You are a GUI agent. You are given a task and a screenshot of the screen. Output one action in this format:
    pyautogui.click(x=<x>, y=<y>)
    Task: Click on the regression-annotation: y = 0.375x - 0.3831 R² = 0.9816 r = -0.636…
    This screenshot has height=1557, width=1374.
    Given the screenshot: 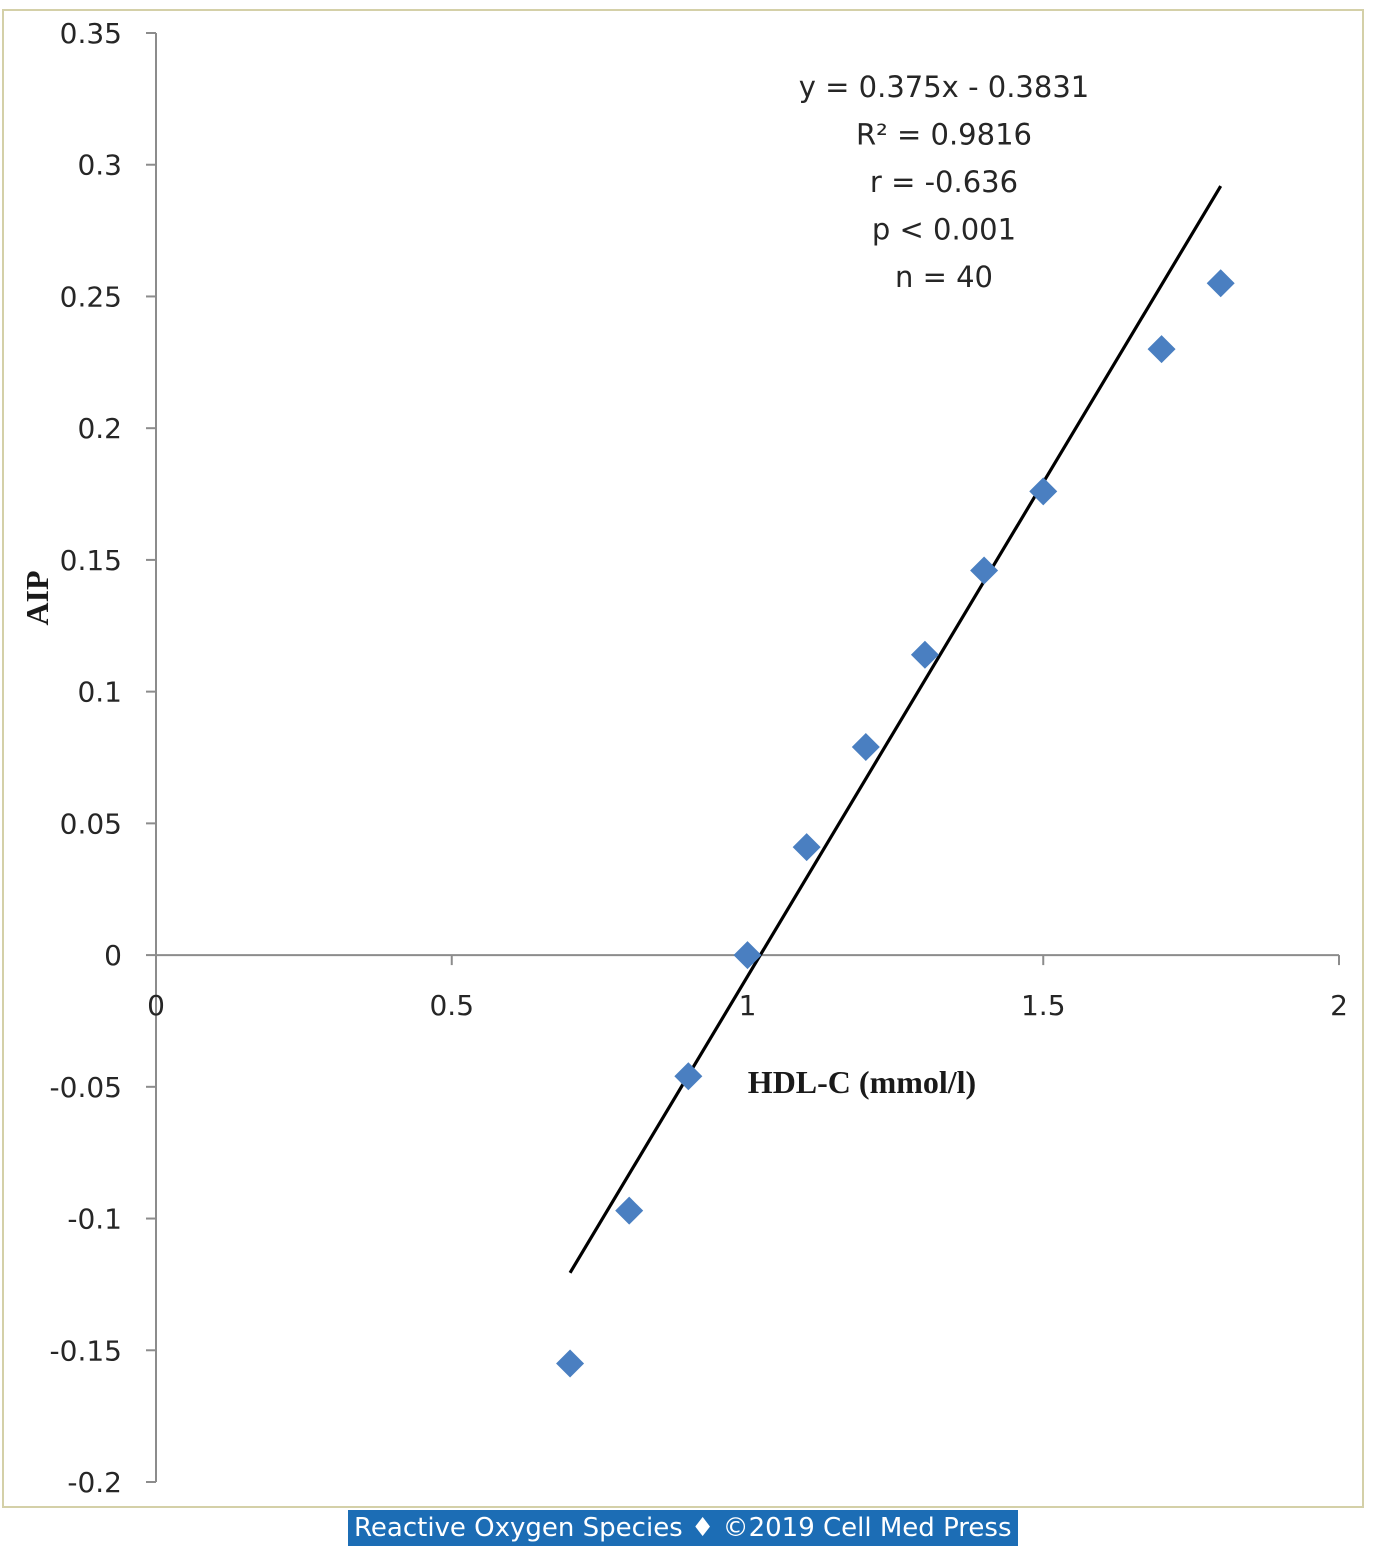 What is the action you would take?
    pyautogui.click(x=944, y=182)
    